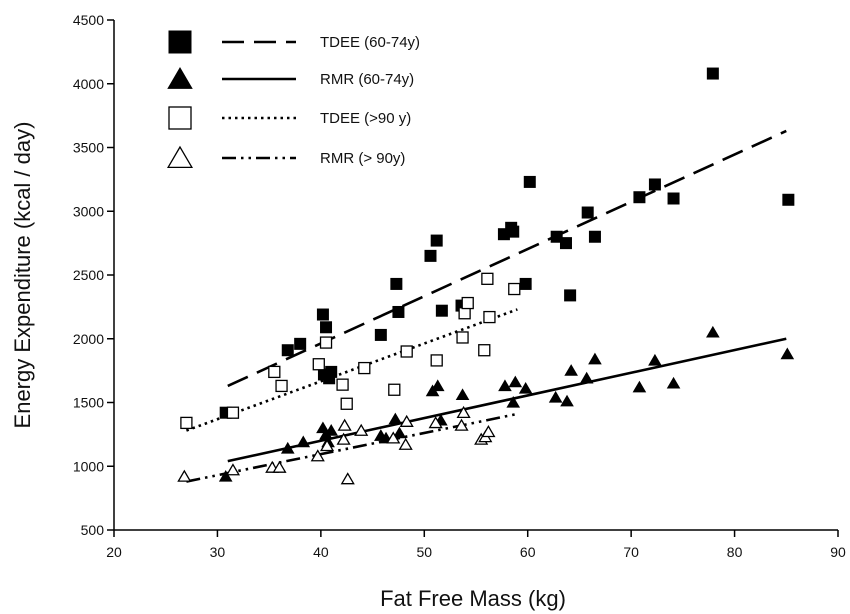  What do you see at coordinates (476, 545) in the screenshot?
I see `x-ticks: 20 30 40 50 60 70 80 90` at bounding box center [476, 545].